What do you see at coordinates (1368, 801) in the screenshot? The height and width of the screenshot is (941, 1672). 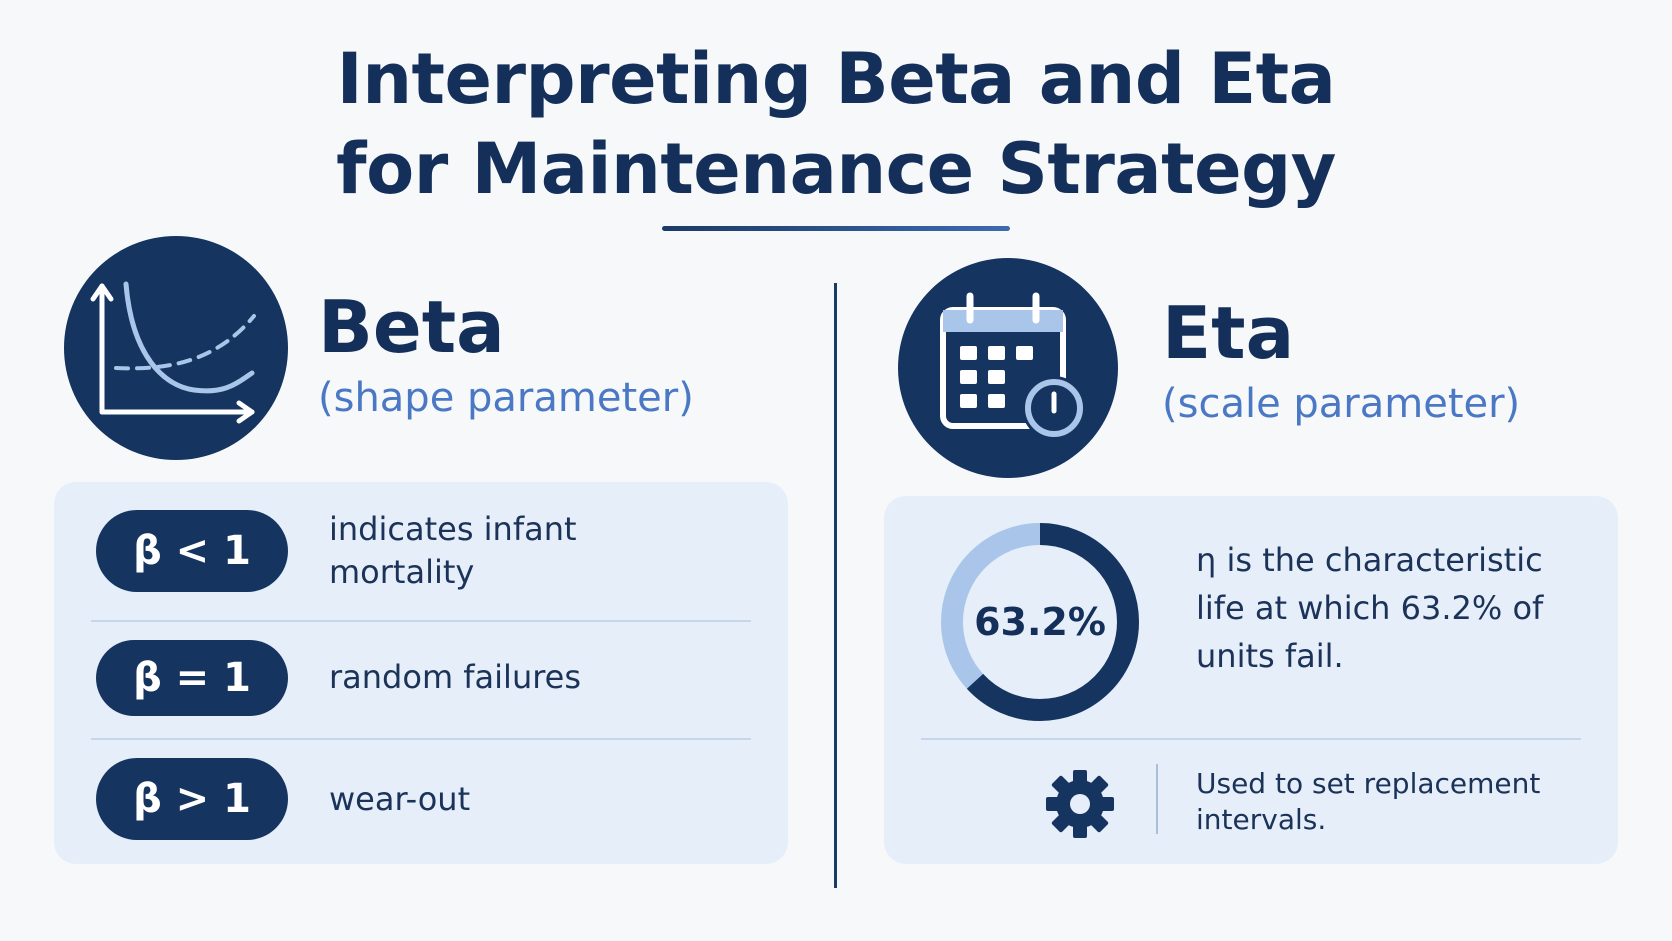 I see `eta-note: Used to set replacement intervals.` at bounding box center [1368, 801].